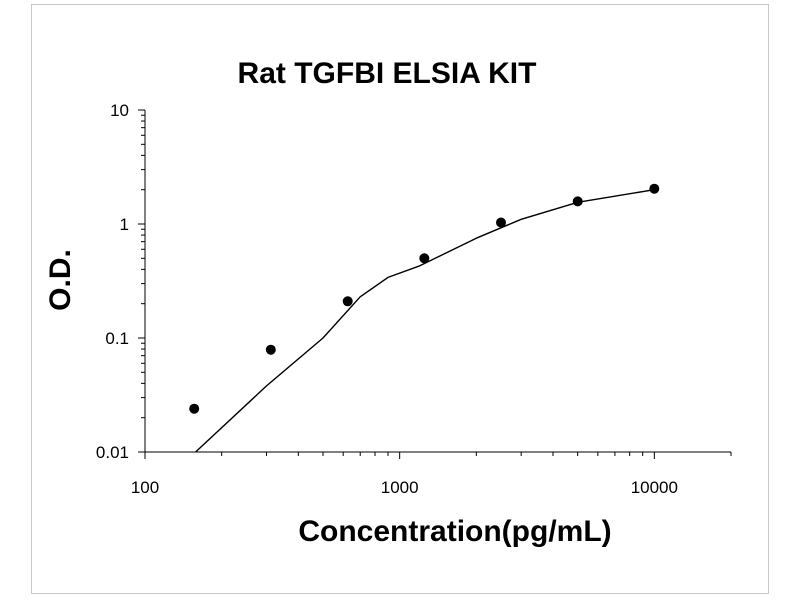  I want to click on x-tick-label: 10000, so click(654, 487).